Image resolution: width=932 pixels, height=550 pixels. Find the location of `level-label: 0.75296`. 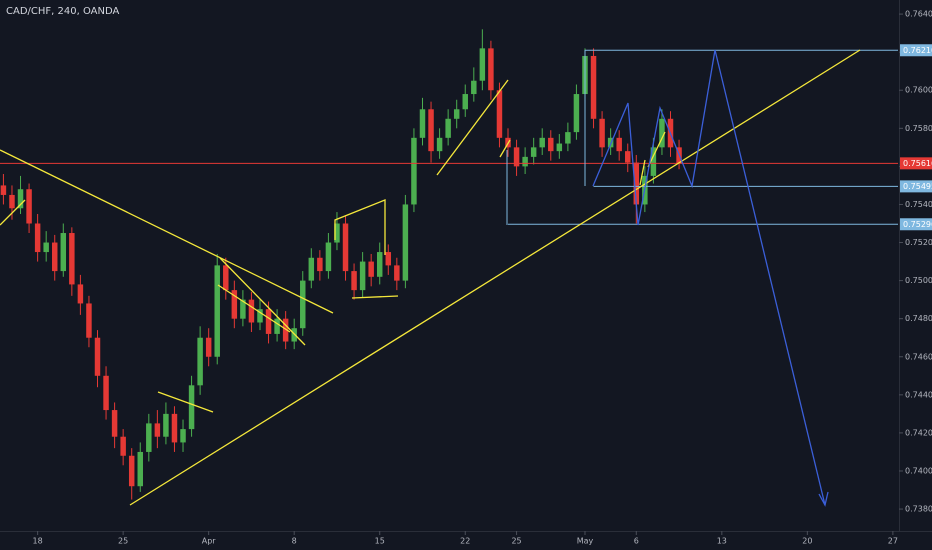

level-label: 0.75296 is located at coordinates (917, 224).